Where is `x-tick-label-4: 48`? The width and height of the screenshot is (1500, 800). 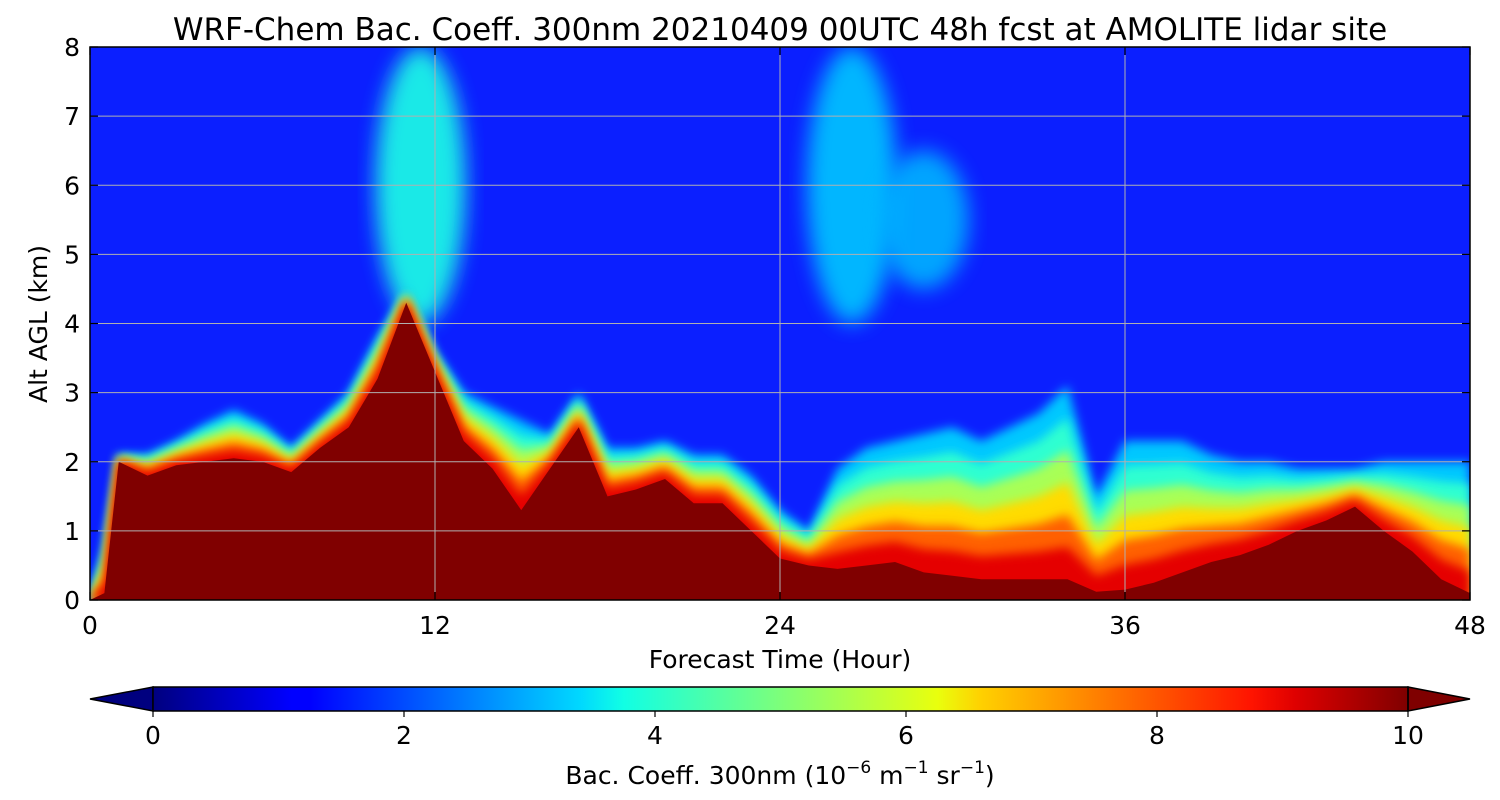 x-tick-label-4: 48 is located at coordinates (1470, 625).